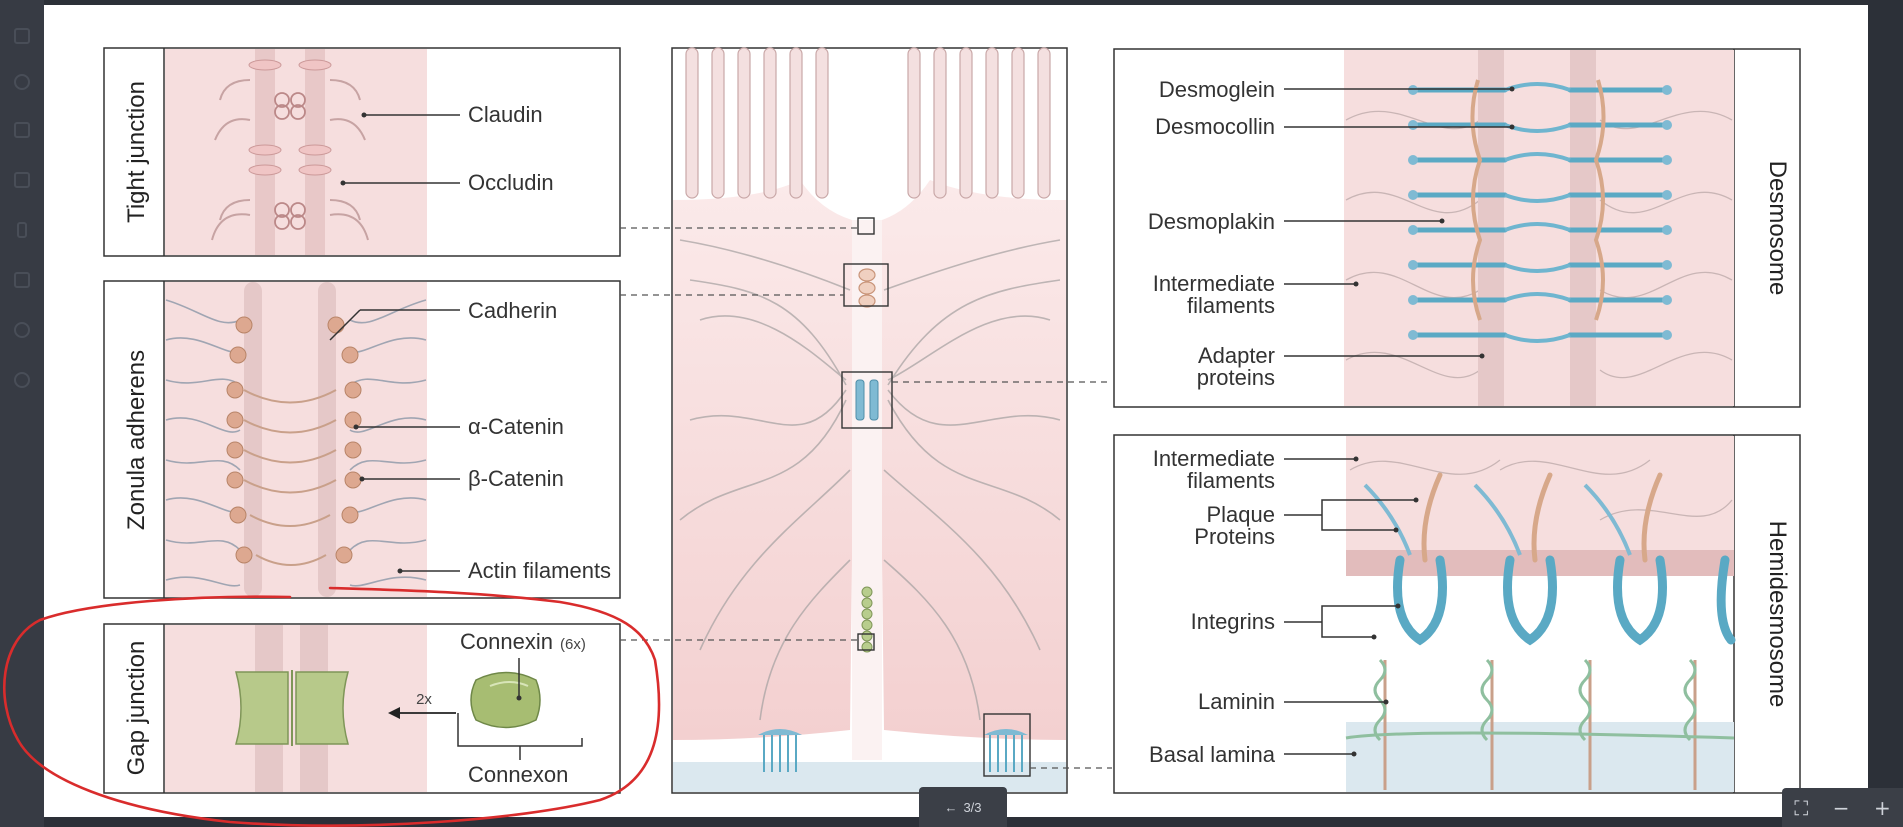  Describe the element at coordinates (1236, 377) in the screenshot. I see `proteins-label: proteins` at that location.